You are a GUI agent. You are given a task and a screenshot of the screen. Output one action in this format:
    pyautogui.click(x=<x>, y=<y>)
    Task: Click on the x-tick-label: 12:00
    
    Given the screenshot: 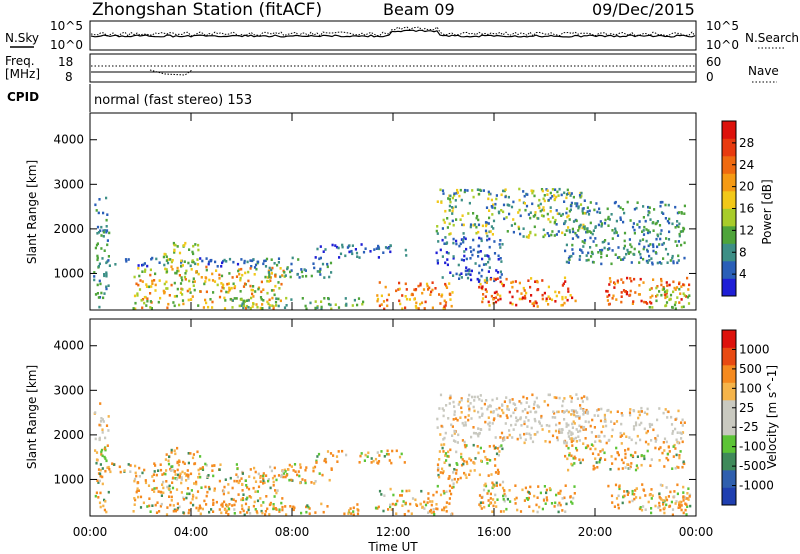 What is the action you would take?
    pyautogui.click(x=393, y=532)
    